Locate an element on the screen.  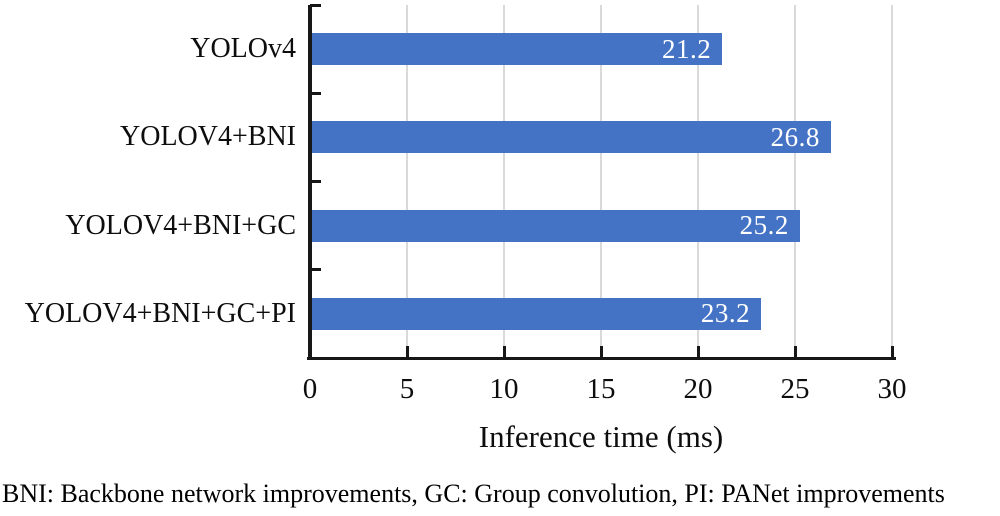
x-tick-label-25: 25 is located at coordinates (795, 389).